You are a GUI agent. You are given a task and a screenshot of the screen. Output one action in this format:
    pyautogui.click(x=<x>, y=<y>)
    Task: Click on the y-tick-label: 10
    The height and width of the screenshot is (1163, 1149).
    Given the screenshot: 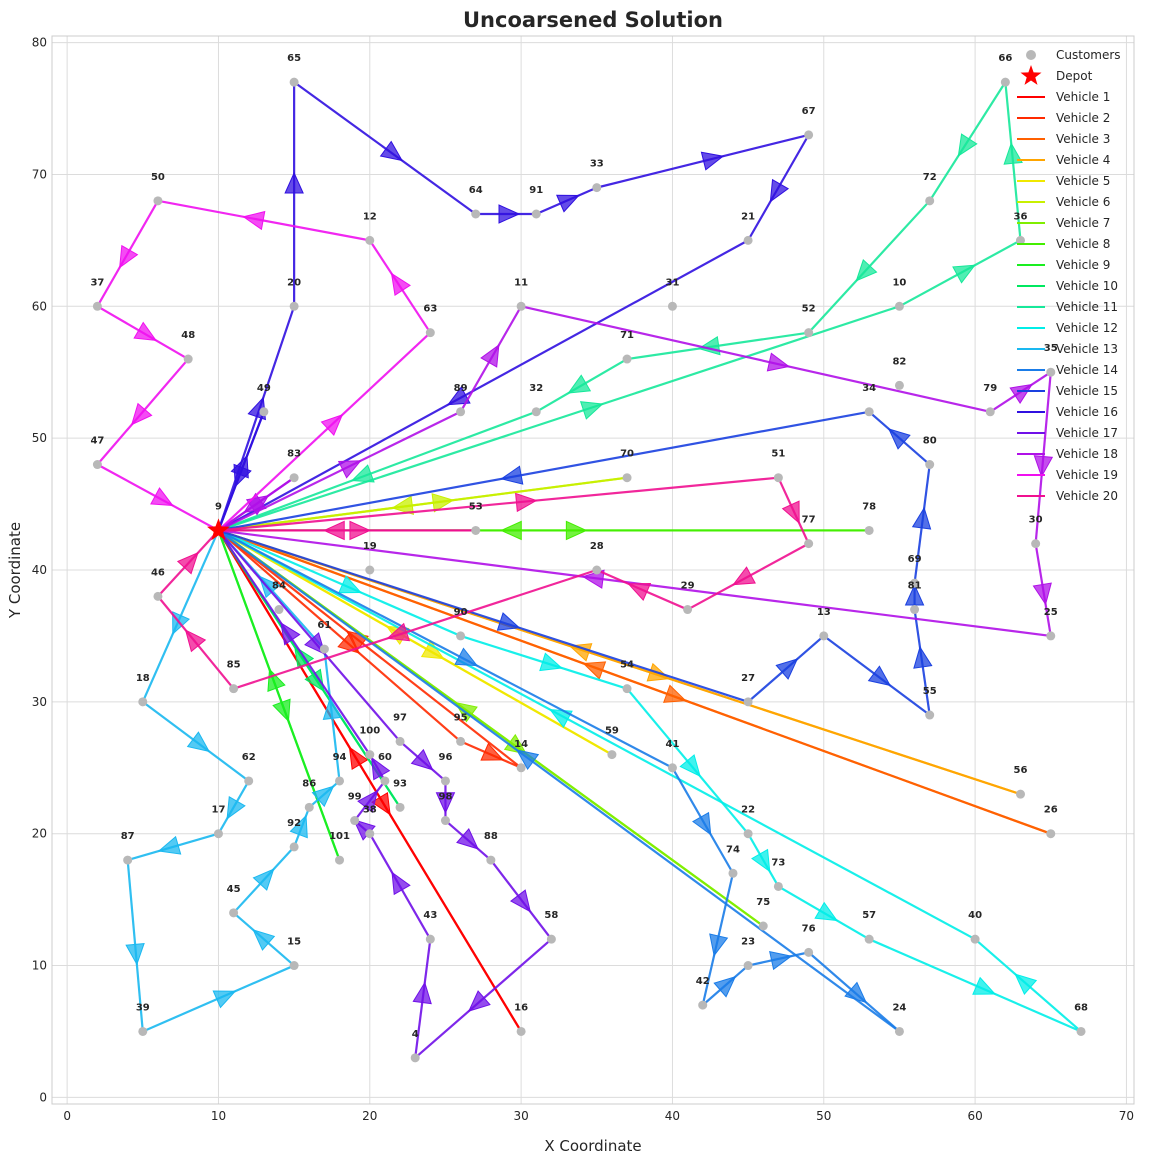 What is the action you would take?
    pyautogui.click(x=39, y=966)
    